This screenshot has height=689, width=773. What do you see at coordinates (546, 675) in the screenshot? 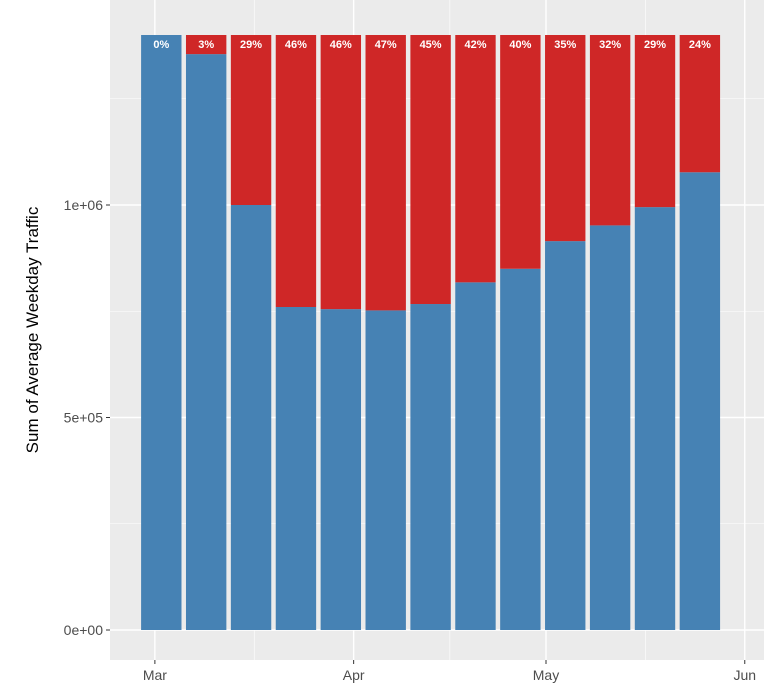
I see `x-tick-label: May` at bounding box center [546, 675].